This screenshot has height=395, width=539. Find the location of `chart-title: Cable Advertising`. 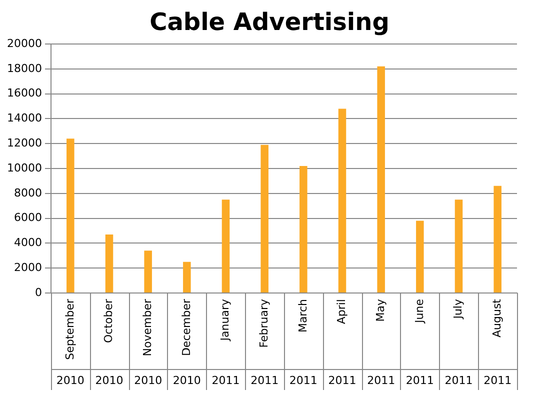

chart-title: Cable Advertising is located at coordinates (269, 22).